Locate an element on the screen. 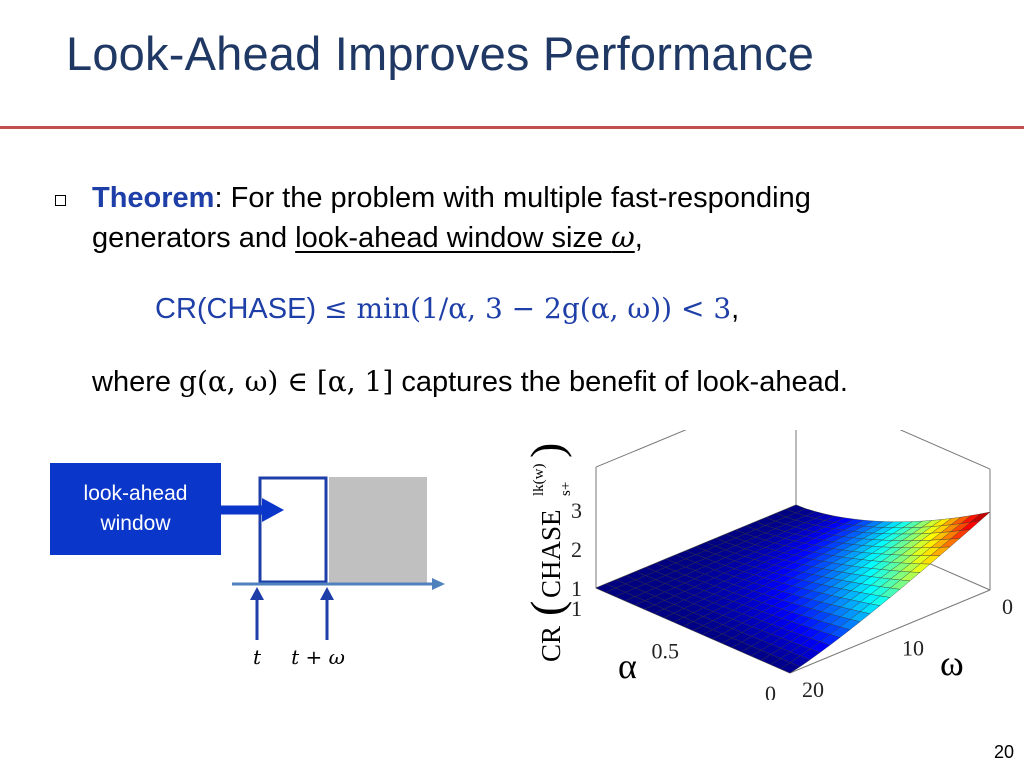 This screenshot has height=768, width=1024. z-label-cr: CR is located at coordinates (551, 644).